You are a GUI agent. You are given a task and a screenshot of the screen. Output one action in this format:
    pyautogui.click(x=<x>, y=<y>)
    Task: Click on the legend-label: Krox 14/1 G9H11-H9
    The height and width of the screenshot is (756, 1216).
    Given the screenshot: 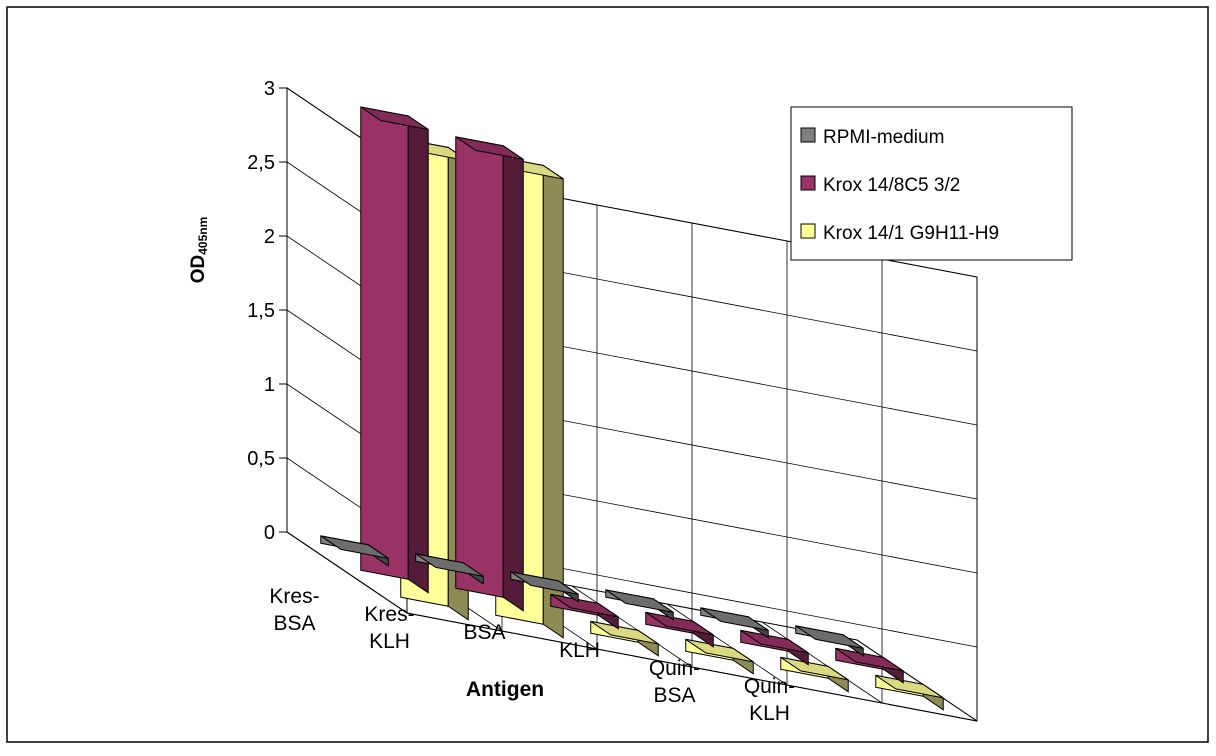 What is the action you would take?
    pyautogui.click(x=911, y=233)
    